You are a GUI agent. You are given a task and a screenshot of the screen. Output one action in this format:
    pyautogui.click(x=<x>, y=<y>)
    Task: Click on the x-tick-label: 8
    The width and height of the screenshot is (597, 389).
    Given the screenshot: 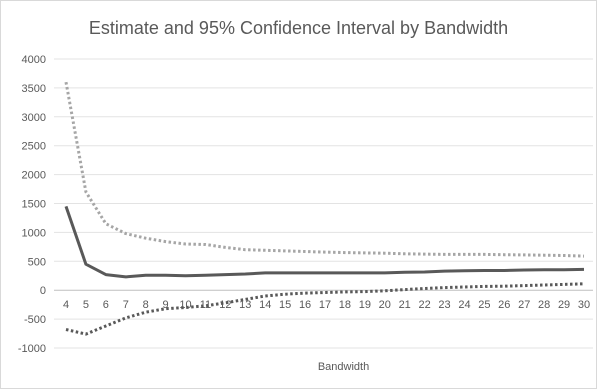 What is the action you would take?
    pyautogui.click(x=146, y=305)
    